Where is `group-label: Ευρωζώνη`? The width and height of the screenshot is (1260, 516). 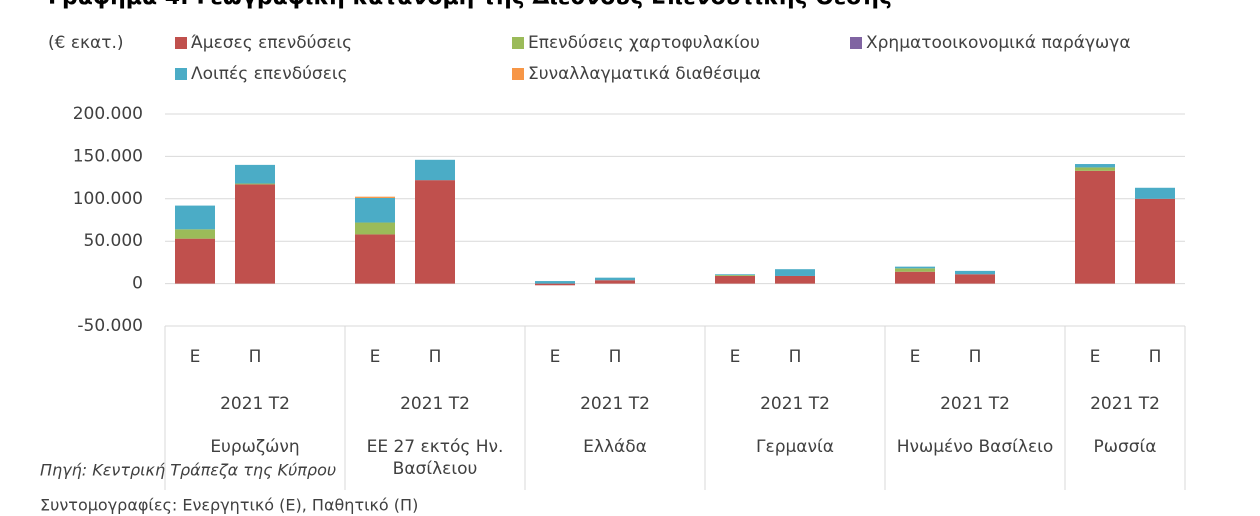
group-label: Ευρωζώνη is located at coordinates (255, 447).